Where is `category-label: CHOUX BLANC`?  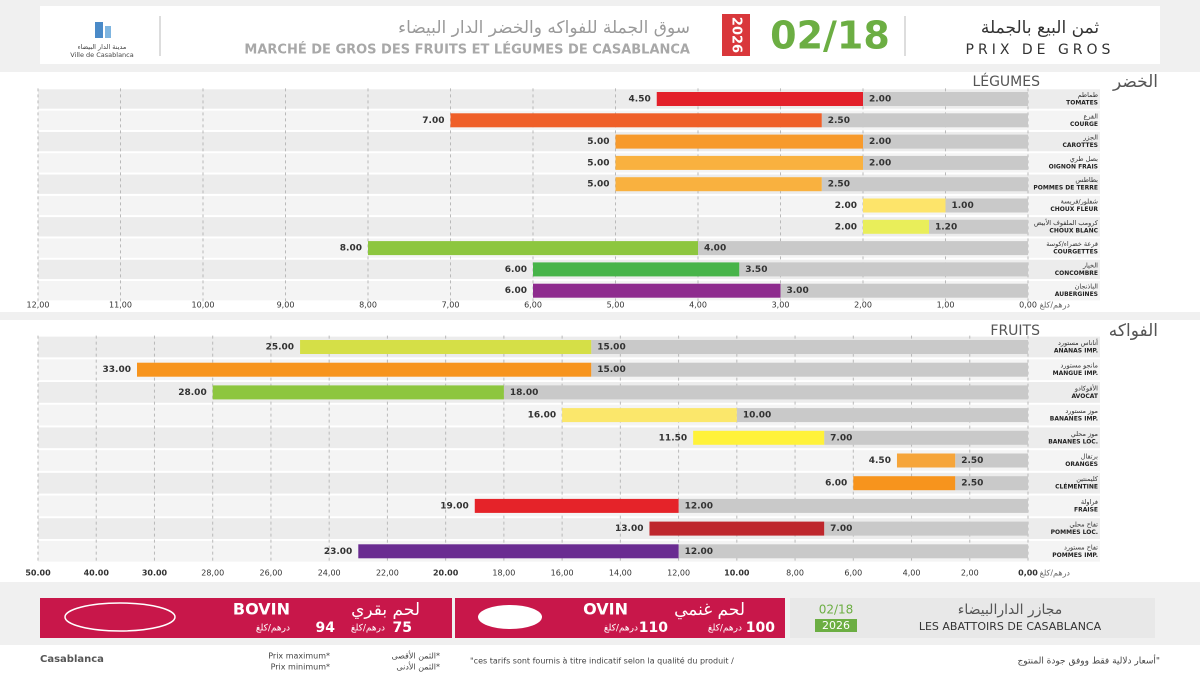
category-label: CHOUX BLANC is located at coordinates (1073, 230).